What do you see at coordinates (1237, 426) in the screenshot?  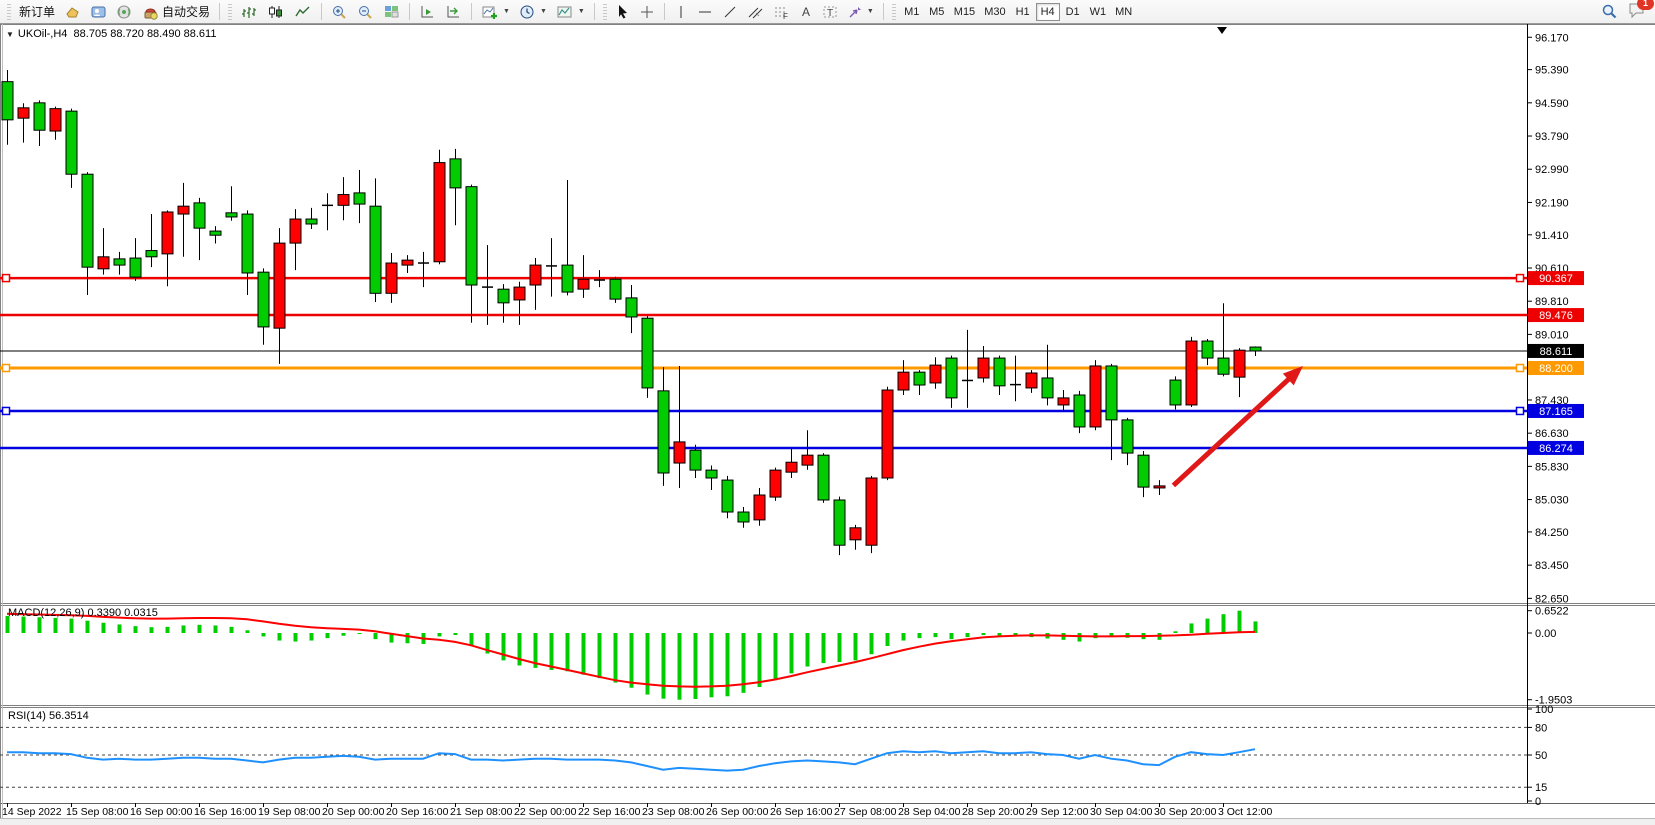 I see `trend-arrow` at bounding box center [1237, 426].